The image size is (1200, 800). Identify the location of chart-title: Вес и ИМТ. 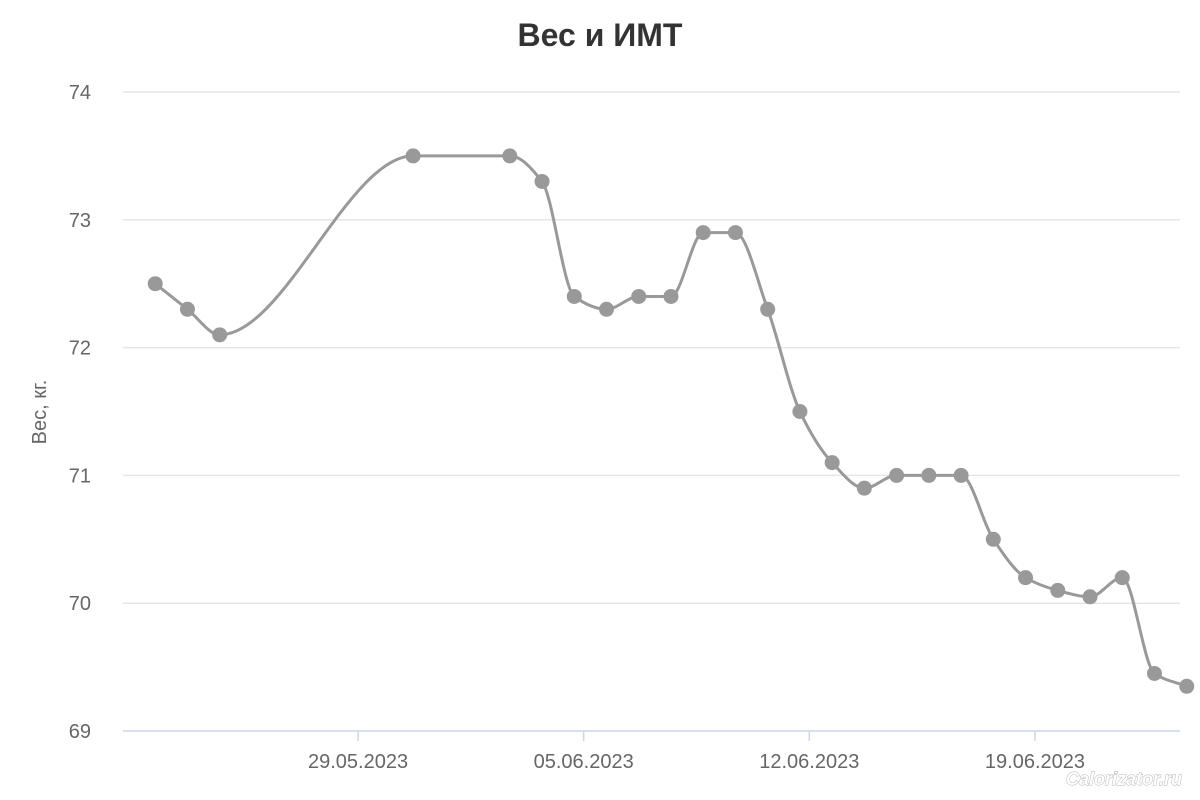
(600, 35).